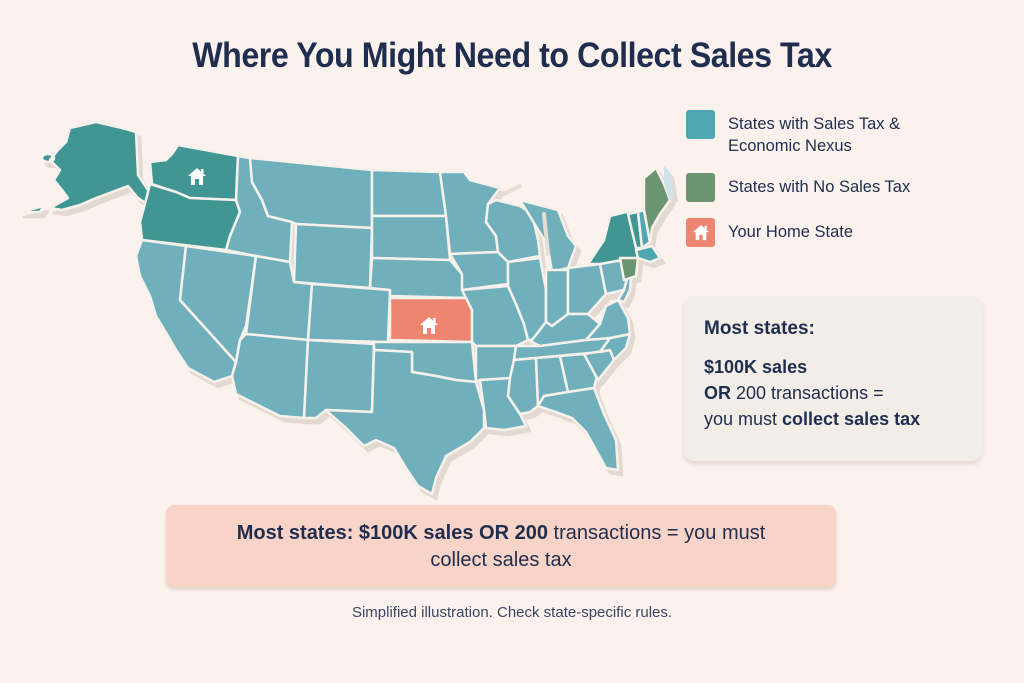 The width and height of the screenshot is (1024, 683). I want to click on legend-label: States with Sales Tax &, so click(814, 124).